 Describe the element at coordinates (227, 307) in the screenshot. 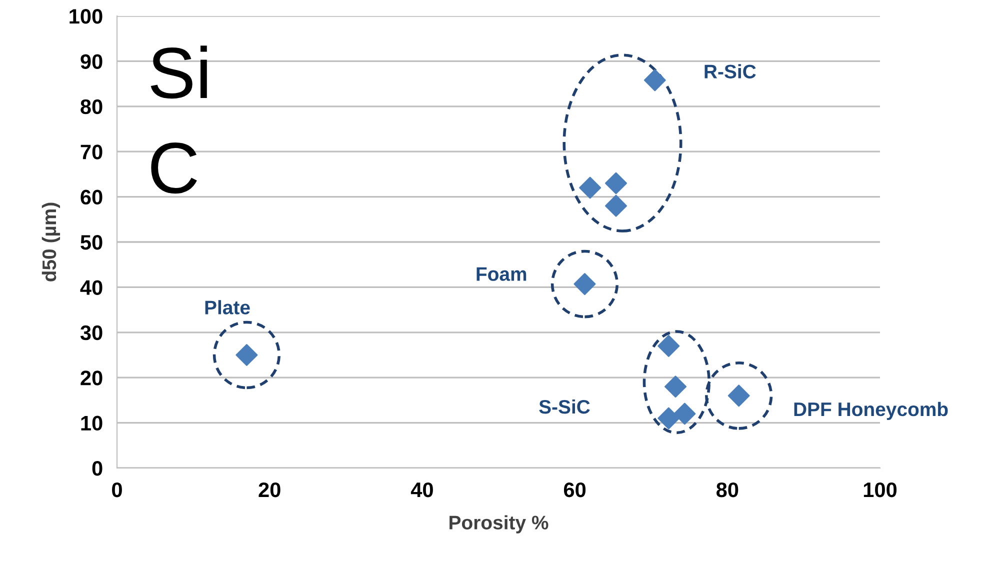

I see `annotation: Plate` at that location.